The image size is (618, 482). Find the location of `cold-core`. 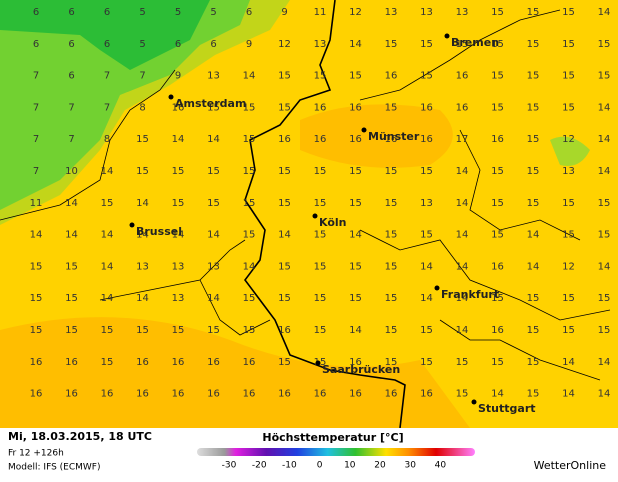

cold-core is located at coordinates (105, 35).